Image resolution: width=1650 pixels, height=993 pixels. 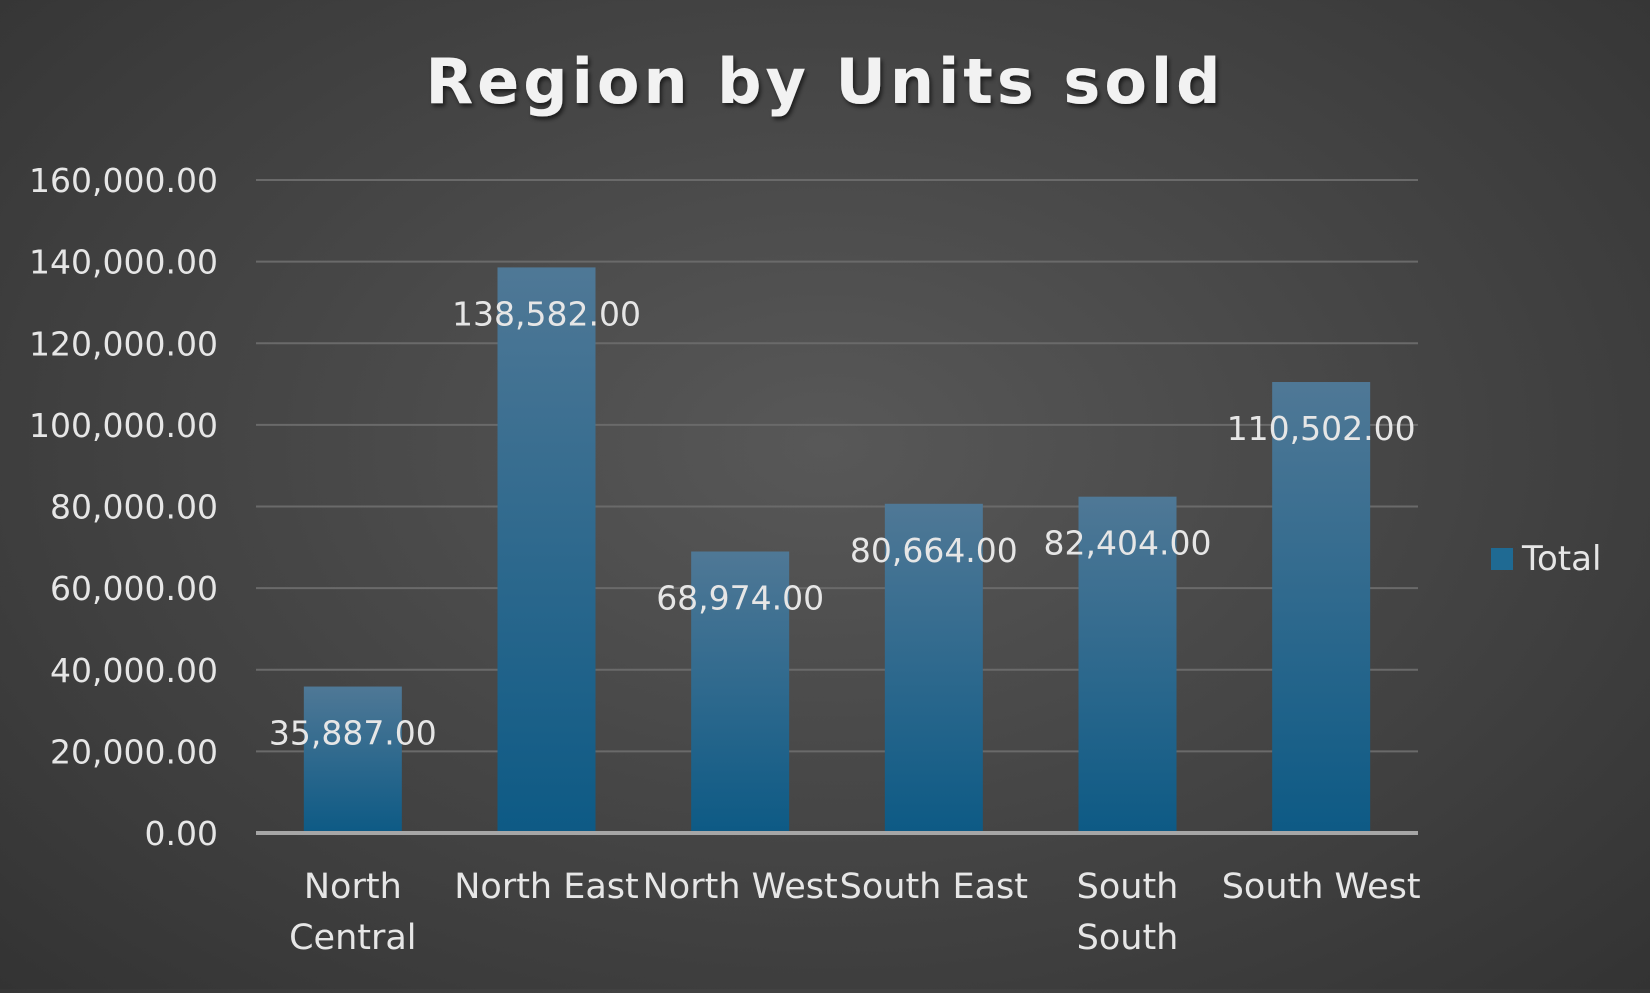 I want to click on legend: Total, so click(x=1546, y=559).